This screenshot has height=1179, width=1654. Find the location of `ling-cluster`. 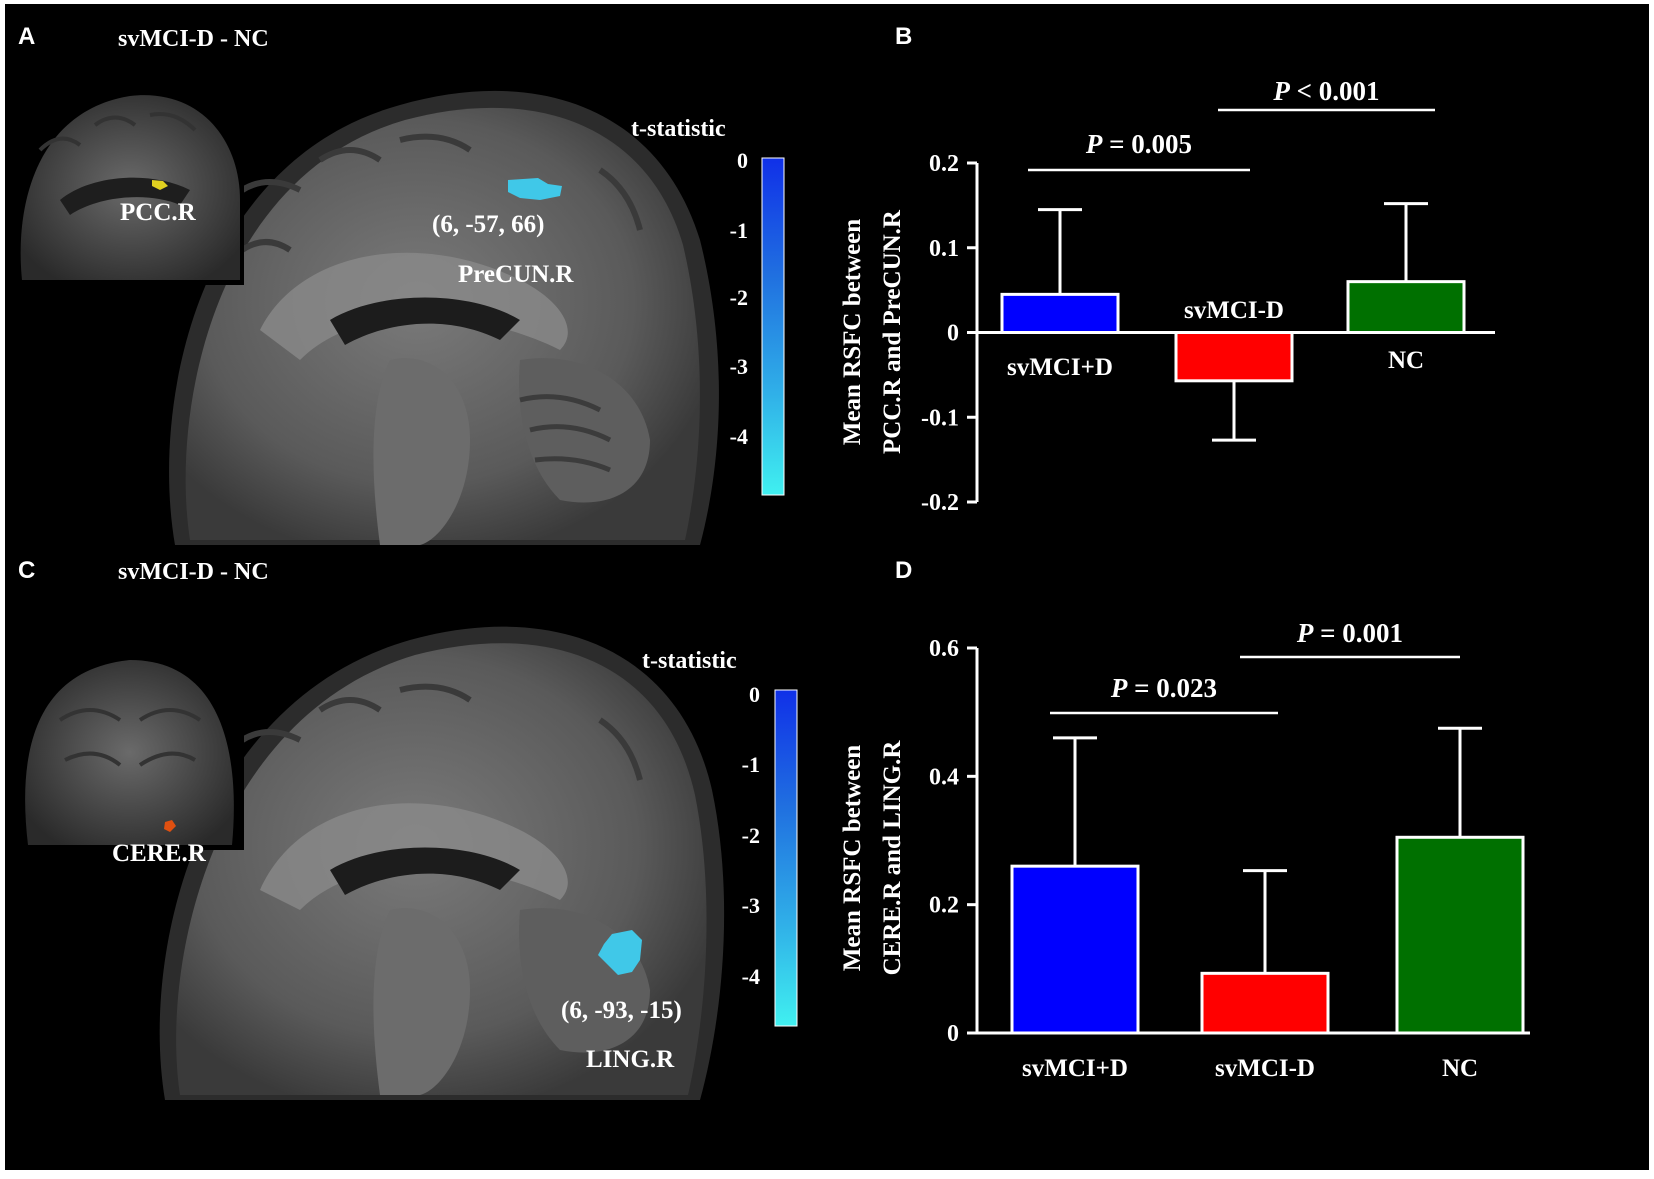

ling-cluster is located at coordinates (620, 952).